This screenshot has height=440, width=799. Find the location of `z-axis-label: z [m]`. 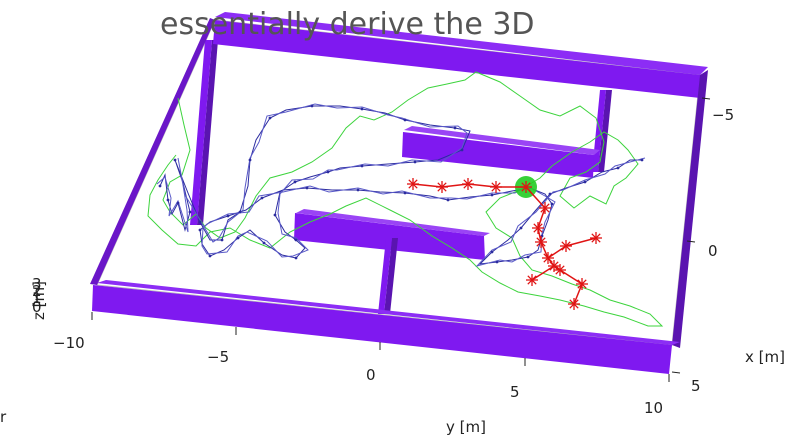

z-axis-label: z [m] is located at coordinates (39, 300).